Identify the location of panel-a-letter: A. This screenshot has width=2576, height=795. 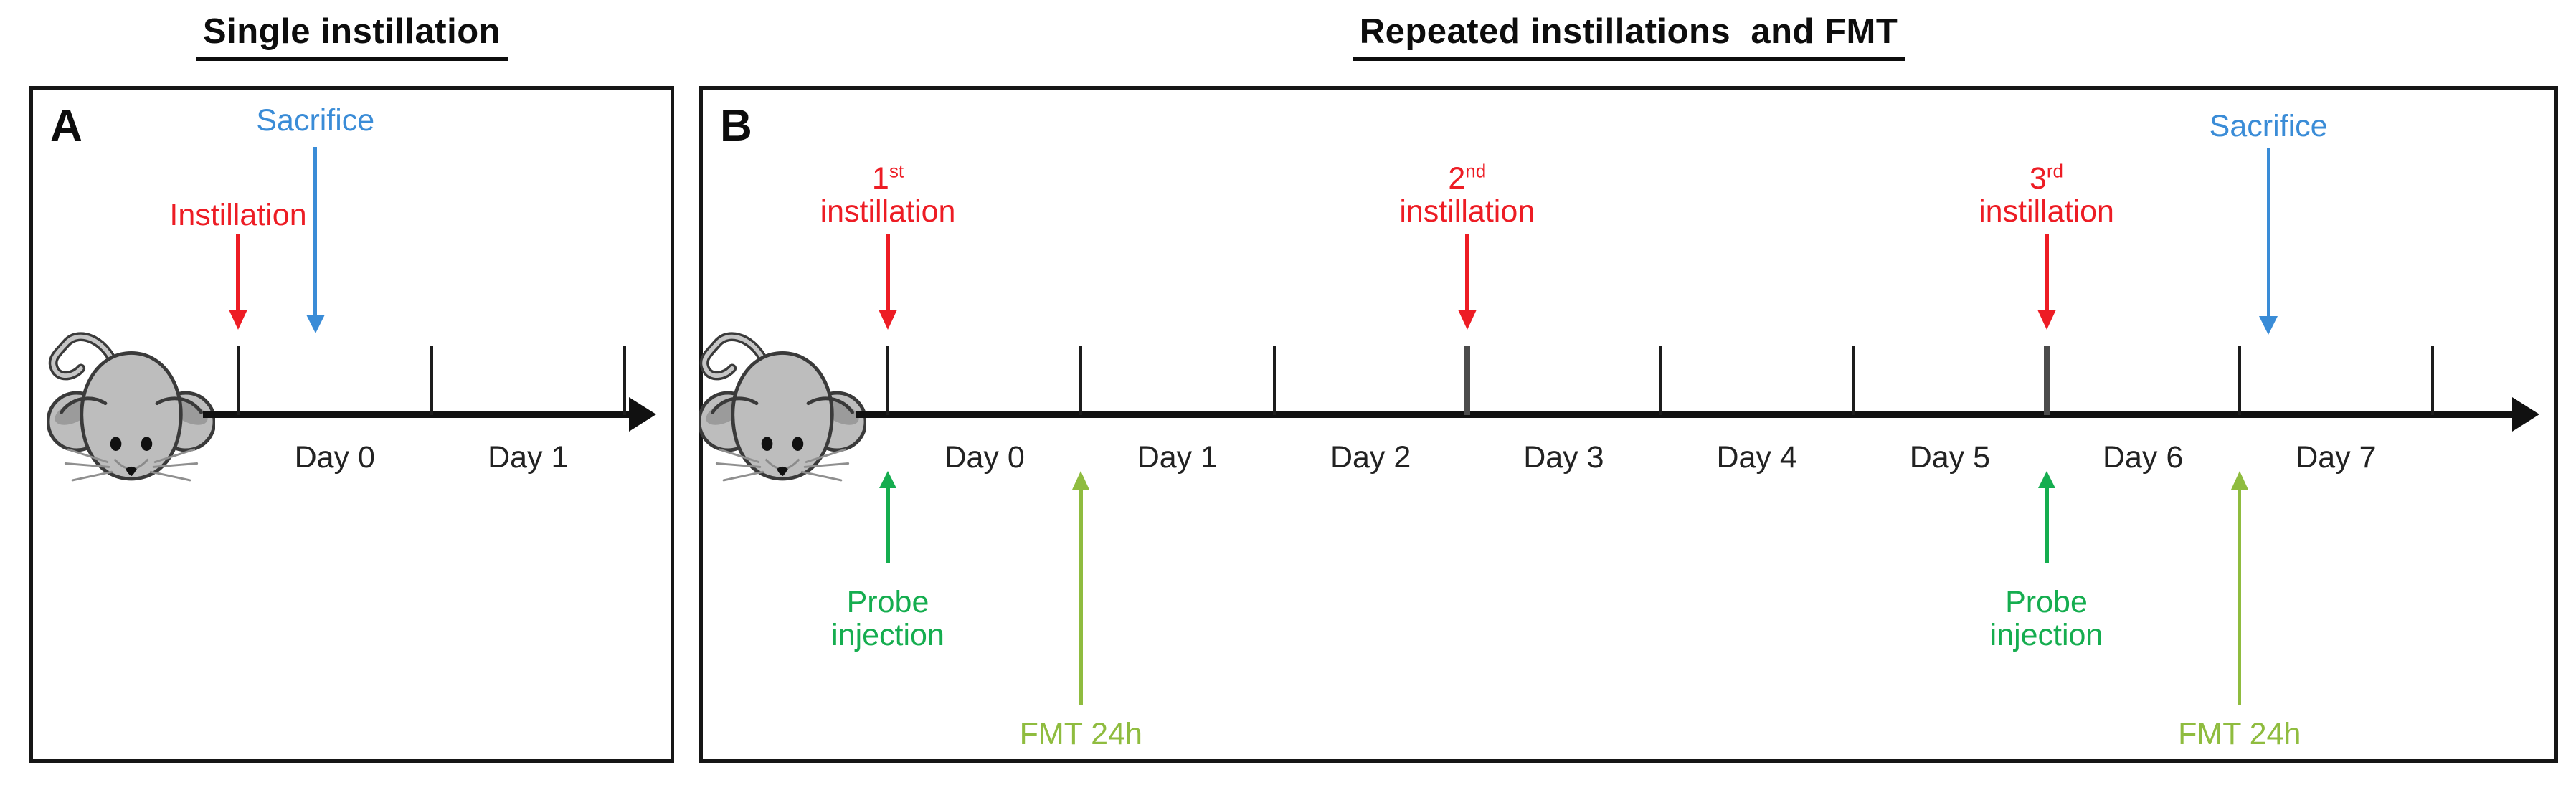
(66, 126).